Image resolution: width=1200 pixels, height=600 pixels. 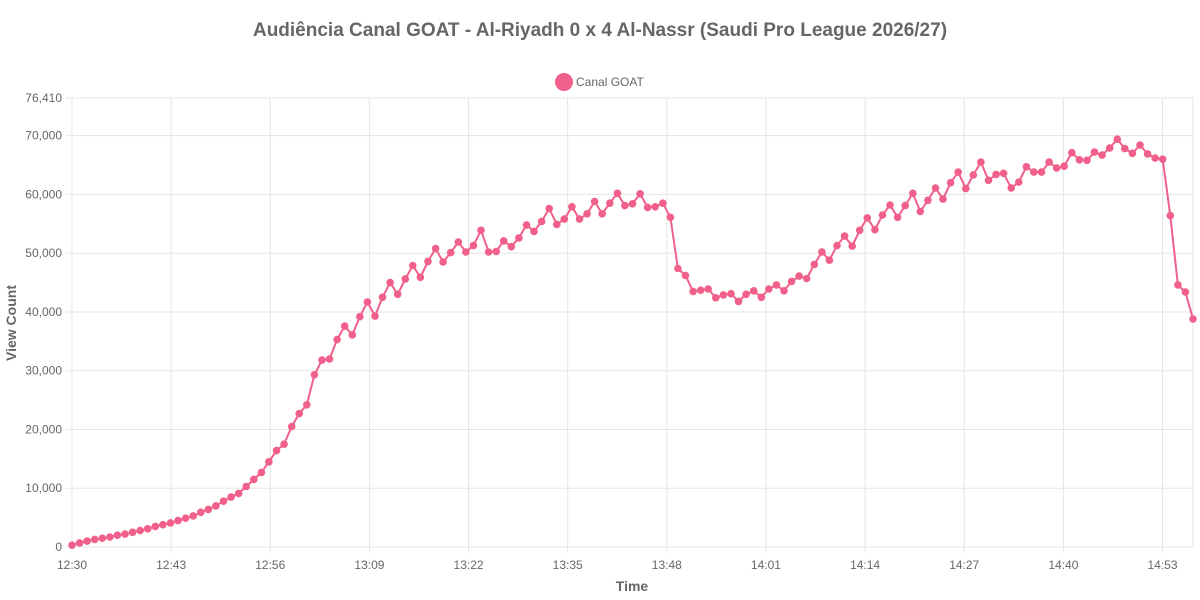 I want to click on x-tick-label: 14:40, so click(x=1063, y=565).